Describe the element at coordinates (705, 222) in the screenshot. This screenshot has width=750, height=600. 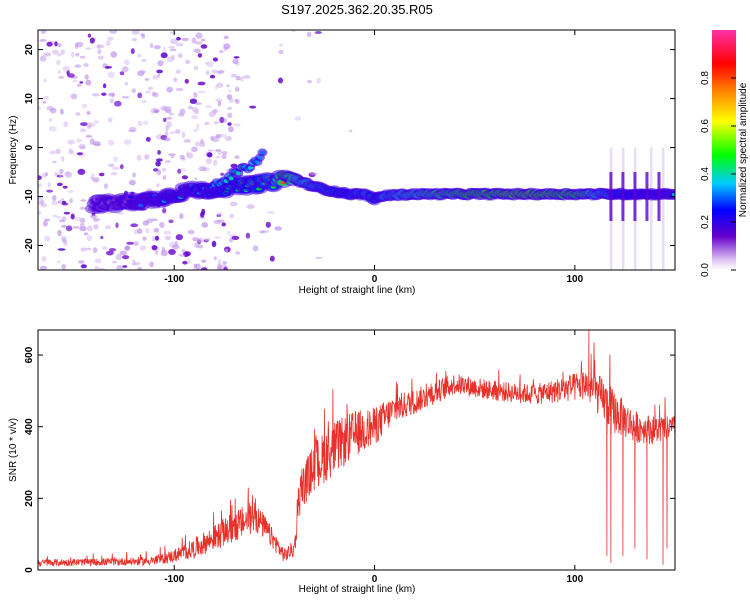
I see `colorbar-tick-label: 0.2` at that location.